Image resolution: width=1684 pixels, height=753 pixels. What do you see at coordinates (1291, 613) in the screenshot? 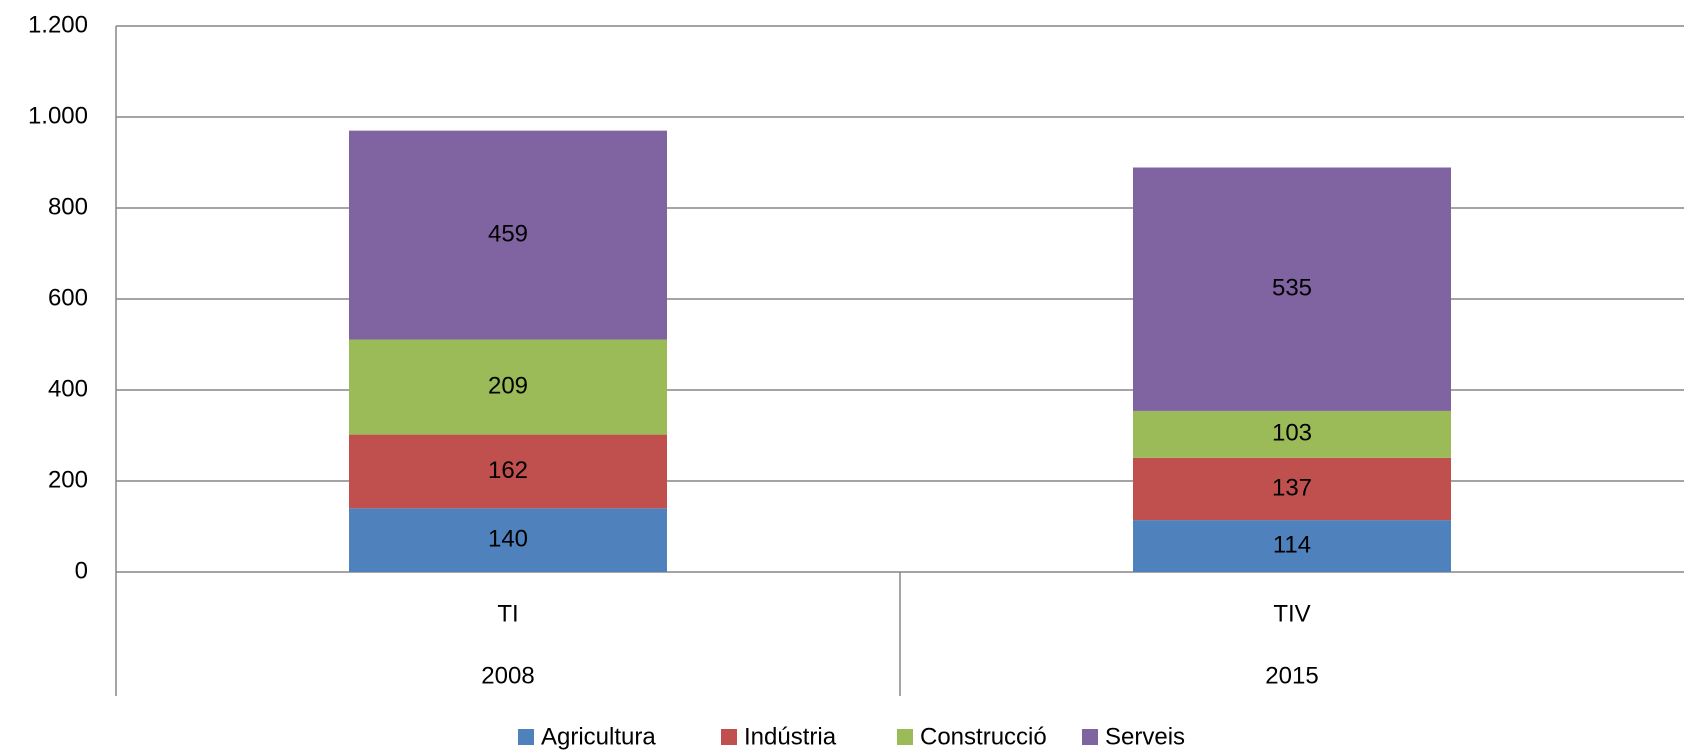
I see `x-tick-label: TIV` at bounding box center [1291, 613].